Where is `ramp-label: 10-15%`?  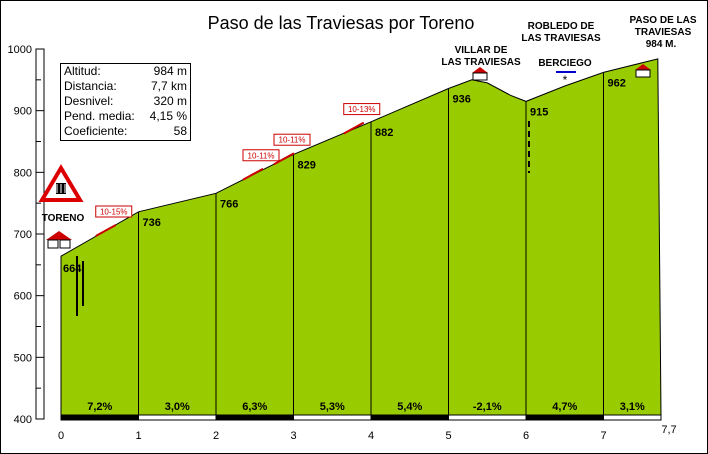 ramp-label: 10-15% is located at coordinates (114, 212).